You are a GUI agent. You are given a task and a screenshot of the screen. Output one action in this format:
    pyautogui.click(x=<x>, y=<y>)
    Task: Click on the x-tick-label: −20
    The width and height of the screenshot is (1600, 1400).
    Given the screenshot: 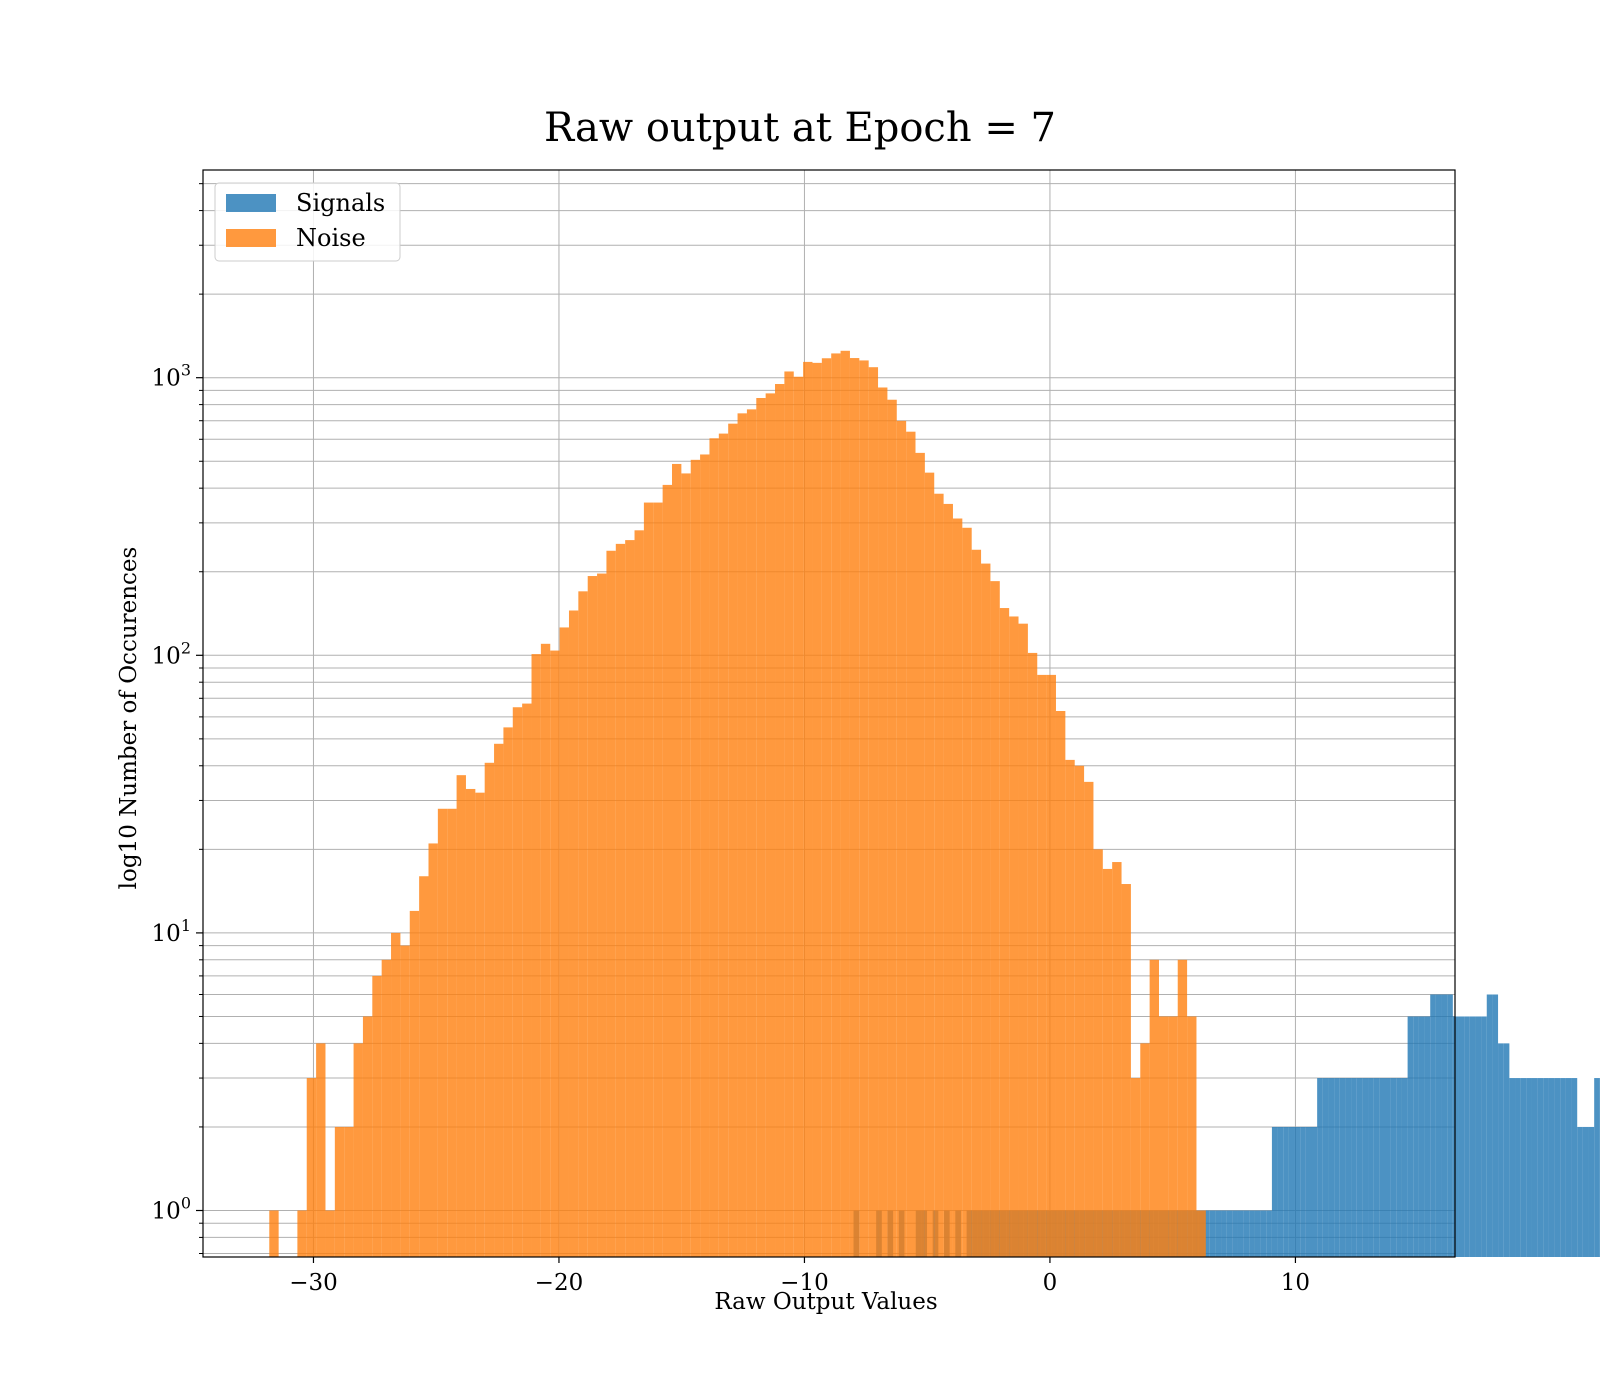 What is the action you would take?
    pyautogui.click(x=559, y=1283)
    